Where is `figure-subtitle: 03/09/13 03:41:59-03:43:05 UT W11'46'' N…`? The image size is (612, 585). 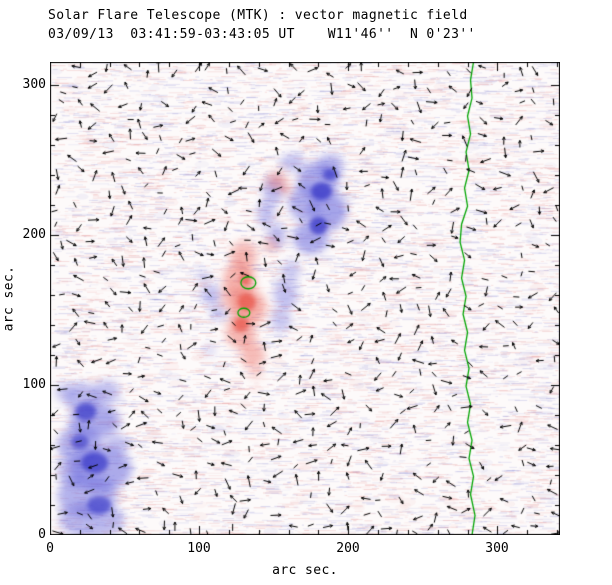 figure-subtitle: 03/09/13 03:41:59-03:43:05 UT W11'46'' N… is located at coordinates (262, 34).